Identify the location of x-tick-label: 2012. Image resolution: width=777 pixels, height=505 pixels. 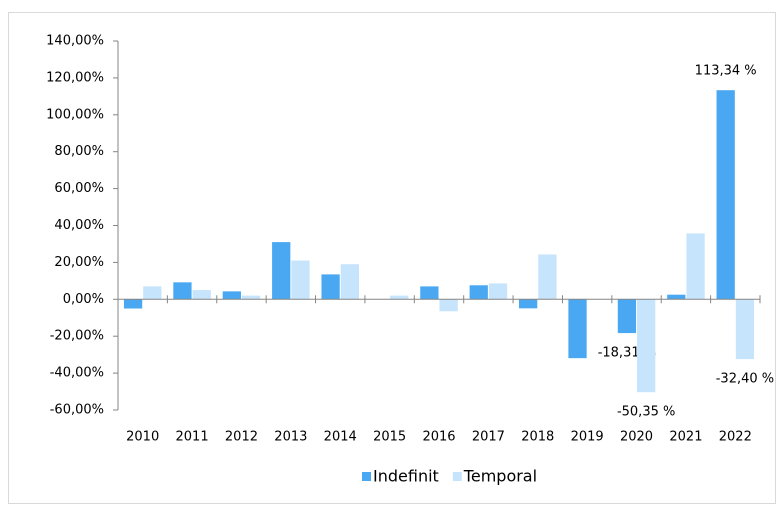
(241, 437).